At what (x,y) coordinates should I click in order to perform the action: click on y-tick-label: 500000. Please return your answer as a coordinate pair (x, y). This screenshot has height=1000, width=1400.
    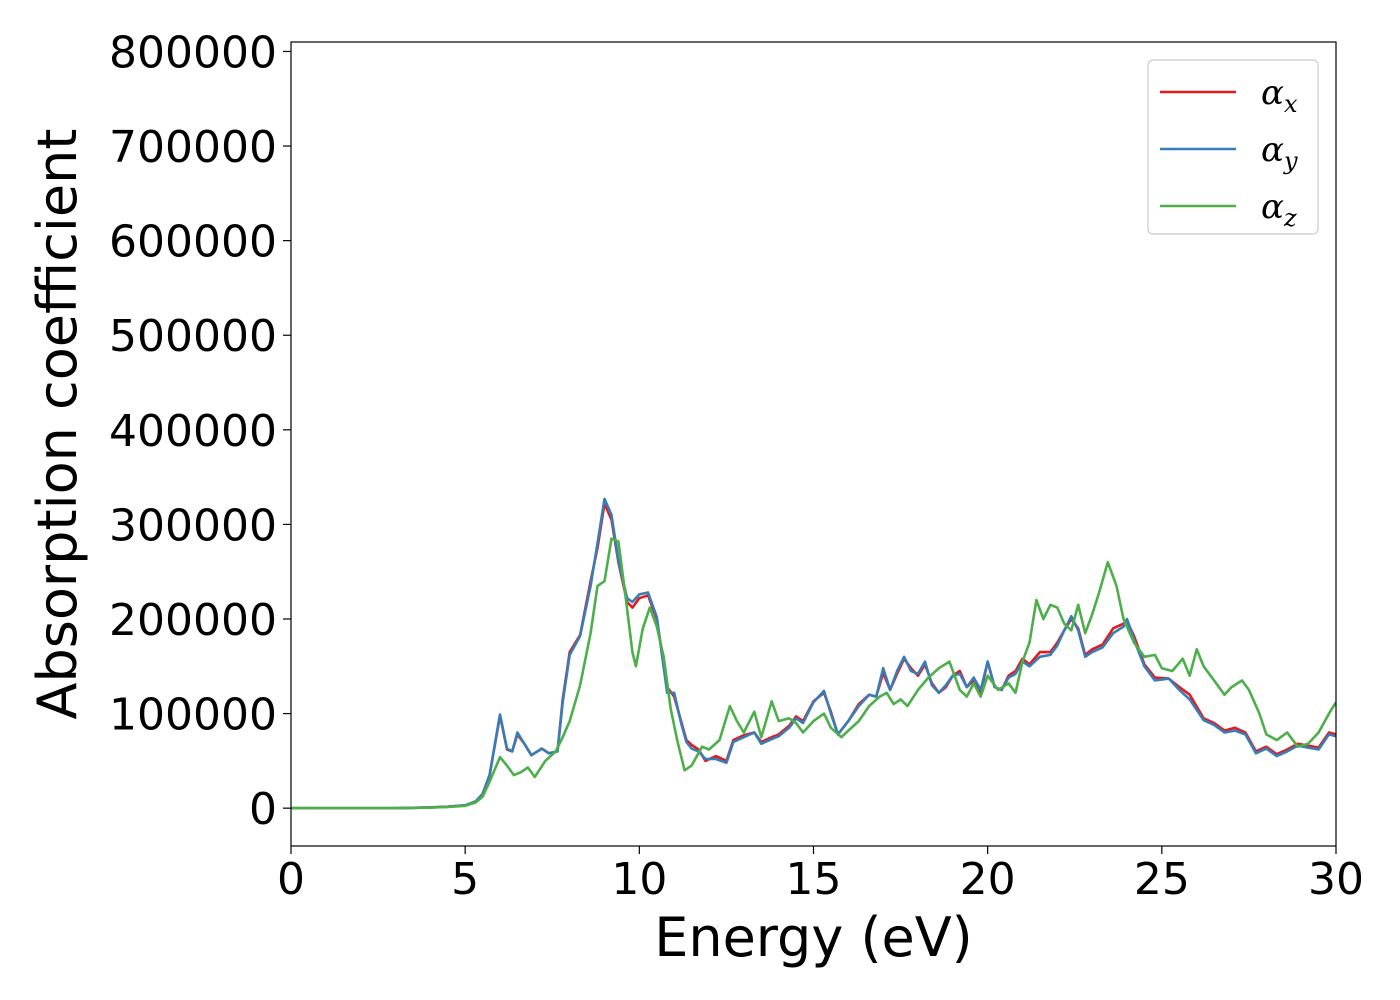
    Looking at the image, I should click on (193, 336).